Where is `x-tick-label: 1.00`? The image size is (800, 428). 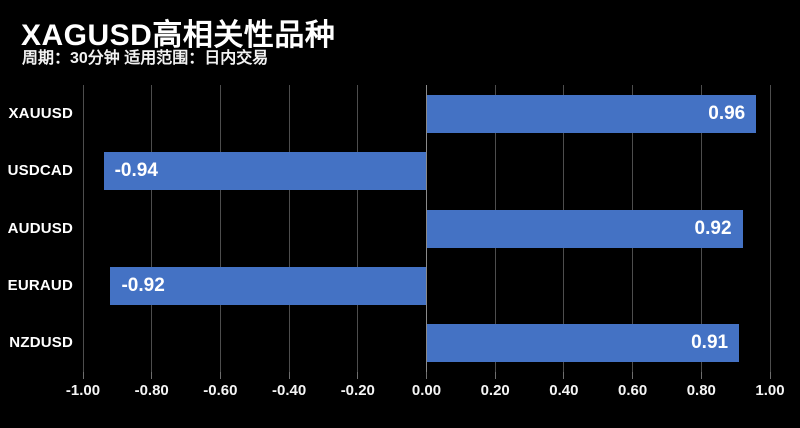 x-tick-label: 1.00 is located at coordinates (770, 390).